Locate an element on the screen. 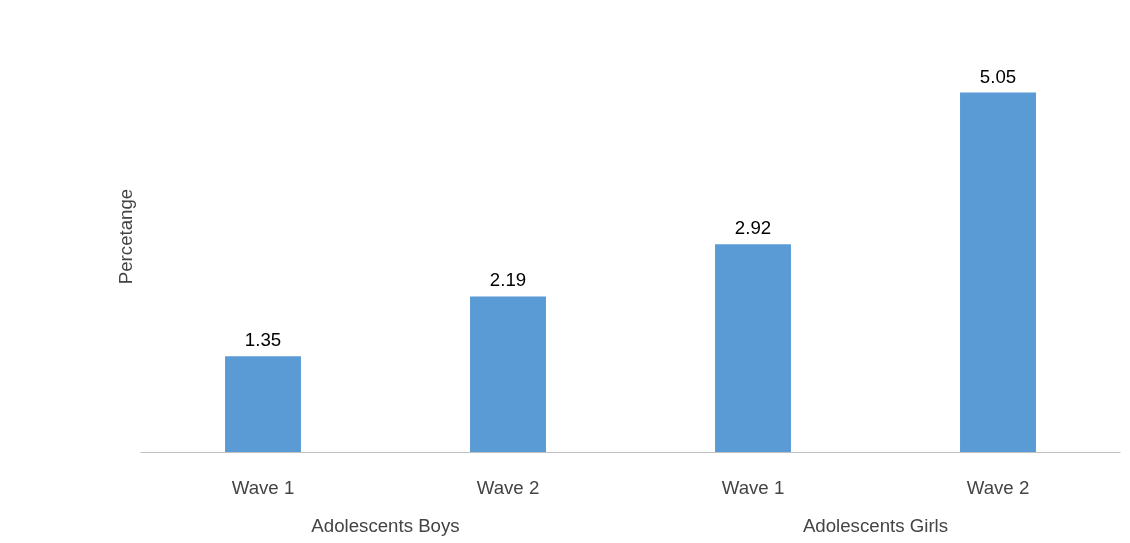 The image size is (1130, 543). text: Adolescents Girls is located at coordinates (875, 525).